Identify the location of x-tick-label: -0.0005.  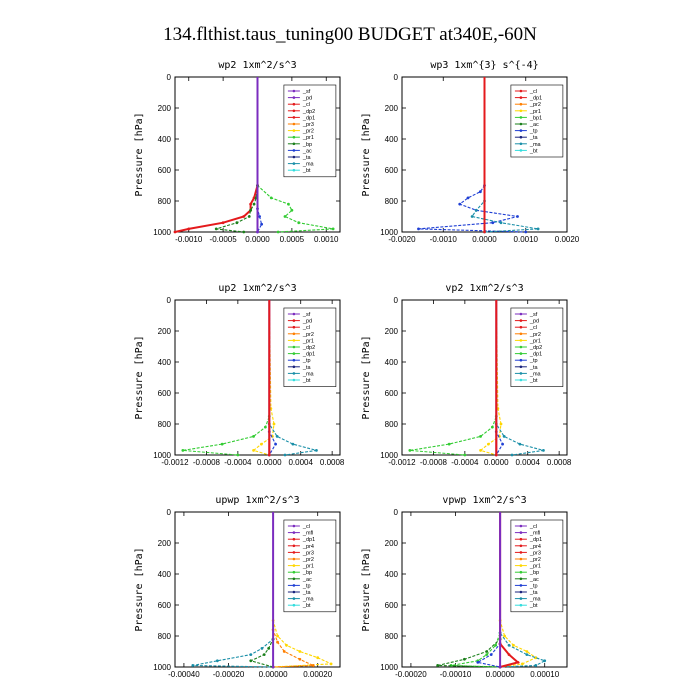
(224, 239).